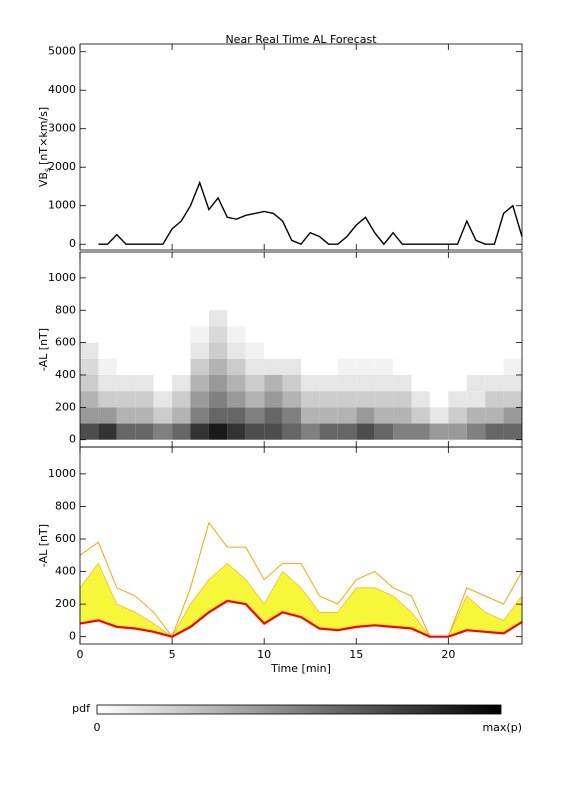 The height and width of the screenshot is (792, 576). Describe the element at coordinates (44, 147) in the screenshot. I see `y-axis-label: VBs [nT×km/s]` at that location.